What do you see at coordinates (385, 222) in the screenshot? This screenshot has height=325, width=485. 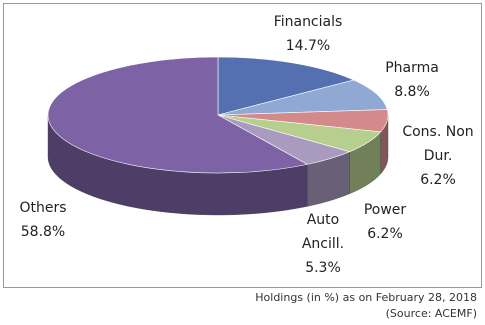 I see `slice-label: Power 6.2%` at bounding box center [385, 222].